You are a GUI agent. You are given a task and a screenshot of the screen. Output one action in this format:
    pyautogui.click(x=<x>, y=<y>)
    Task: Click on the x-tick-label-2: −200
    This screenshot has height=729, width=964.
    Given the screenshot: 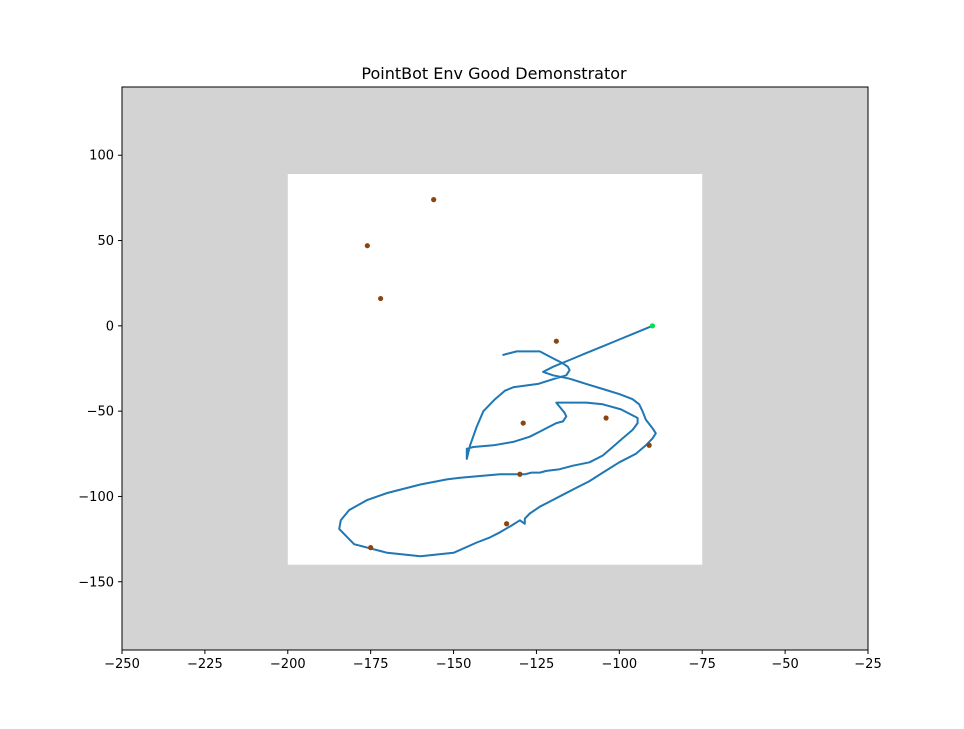 What is the action you would take?
    pyautogui.click(x=288, y=664)
    